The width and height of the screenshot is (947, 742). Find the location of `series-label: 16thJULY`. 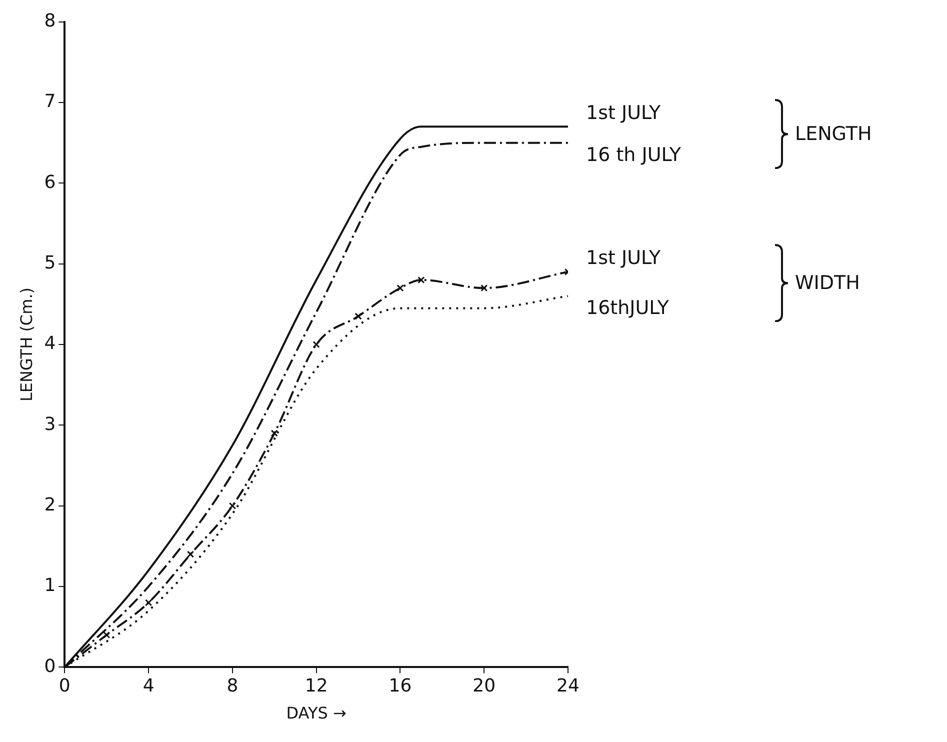

series-label: 16thJULY is located at coordinates (627, 308).